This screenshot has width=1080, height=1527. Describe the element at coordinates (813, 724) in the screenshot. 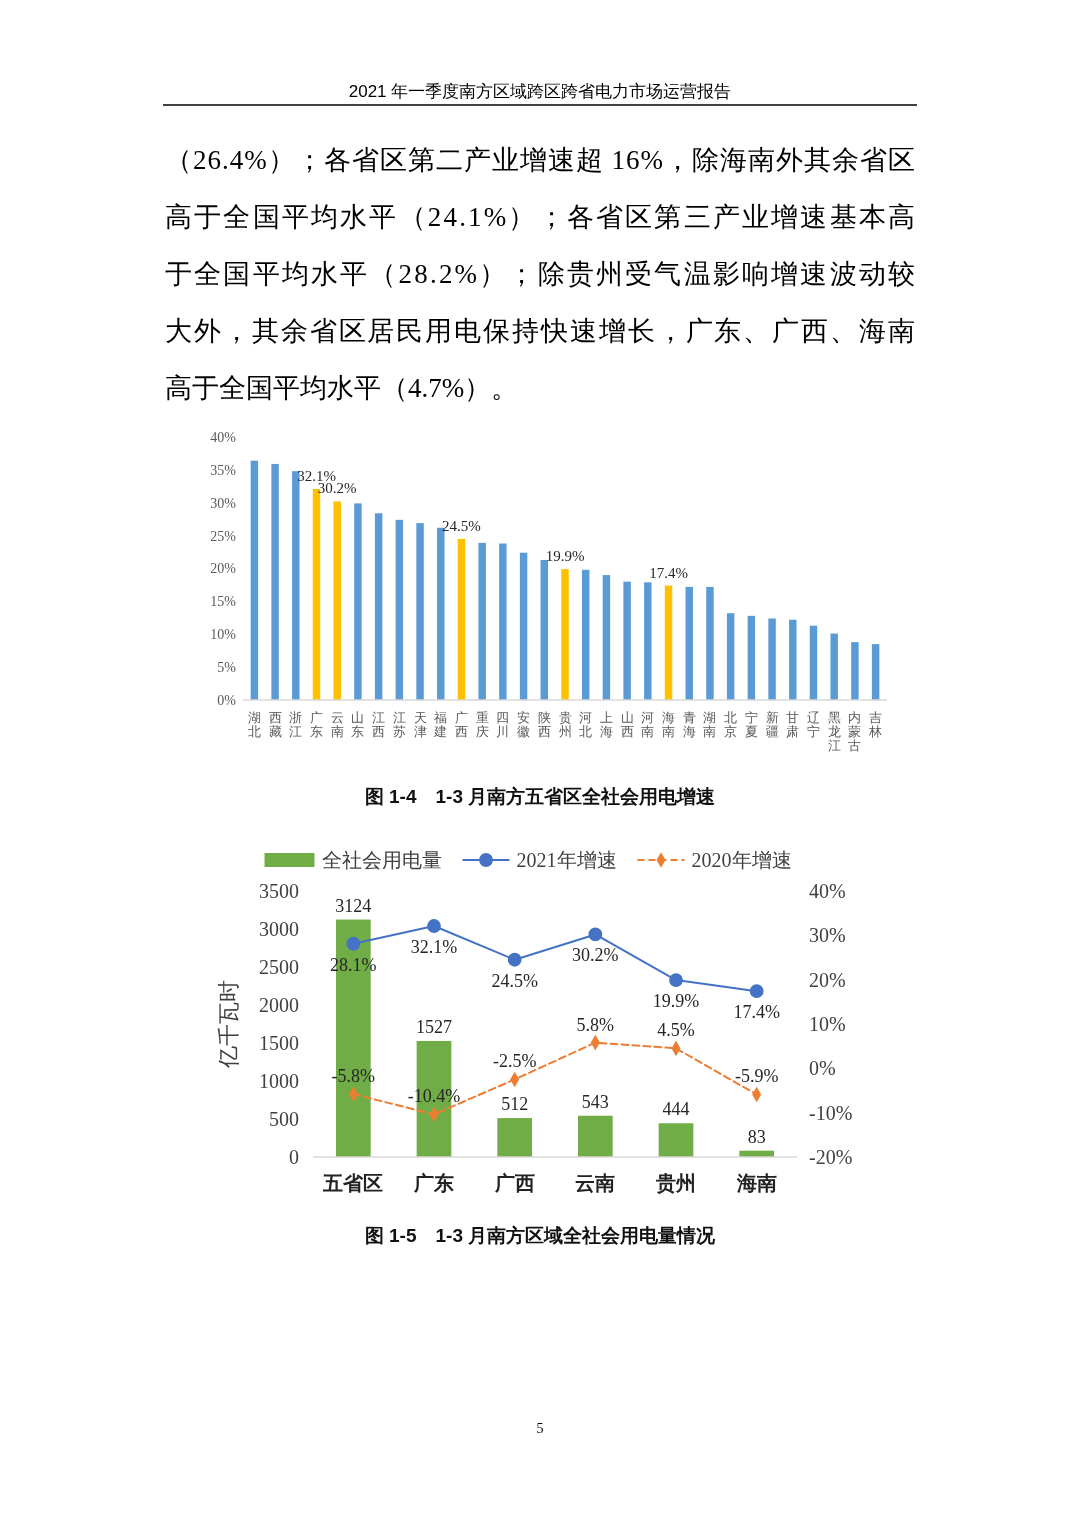

I see `x-tick-label: 辽宁` at that location.